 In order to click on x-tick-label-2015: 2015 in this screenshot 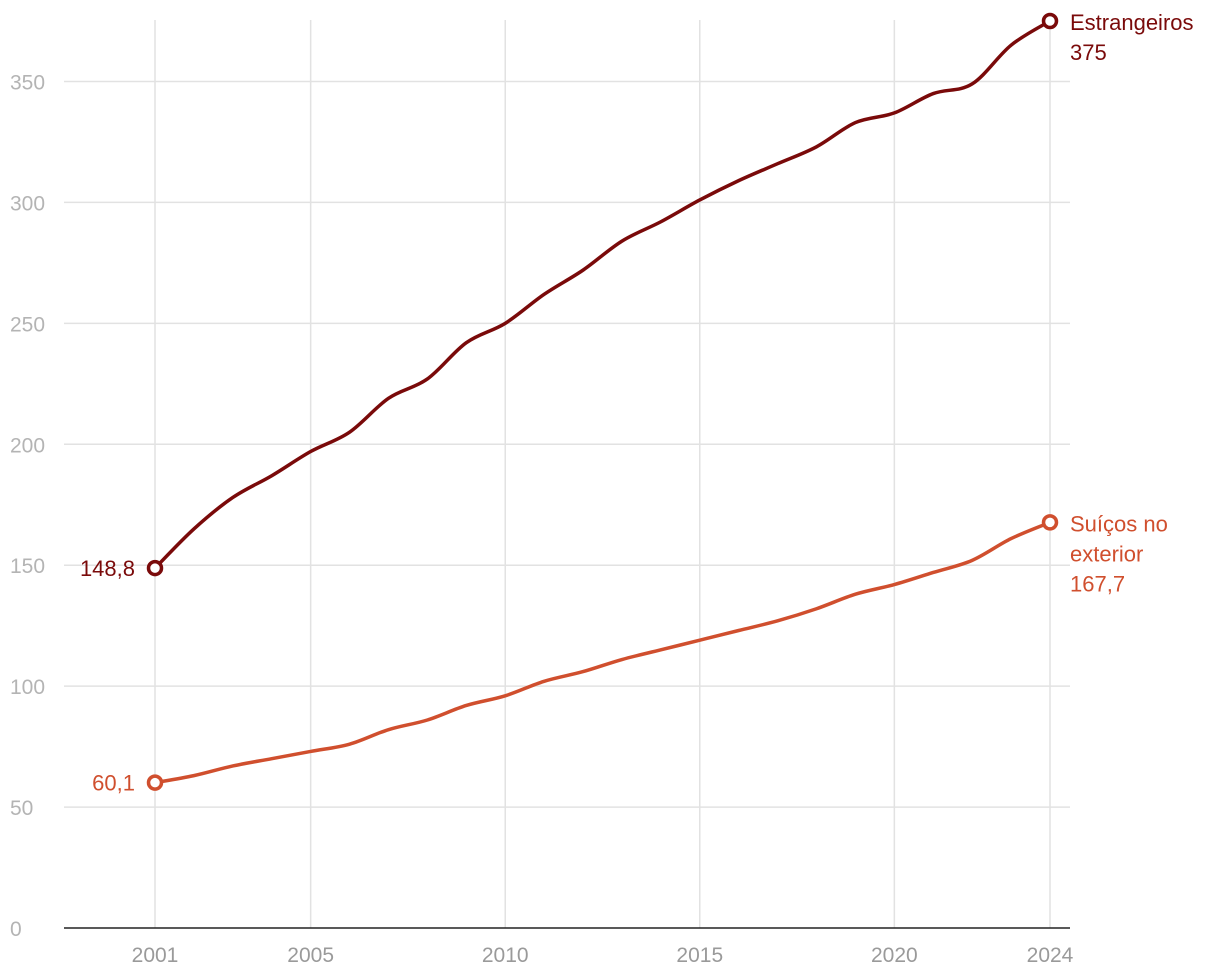, I will do `click(699, 955)`.